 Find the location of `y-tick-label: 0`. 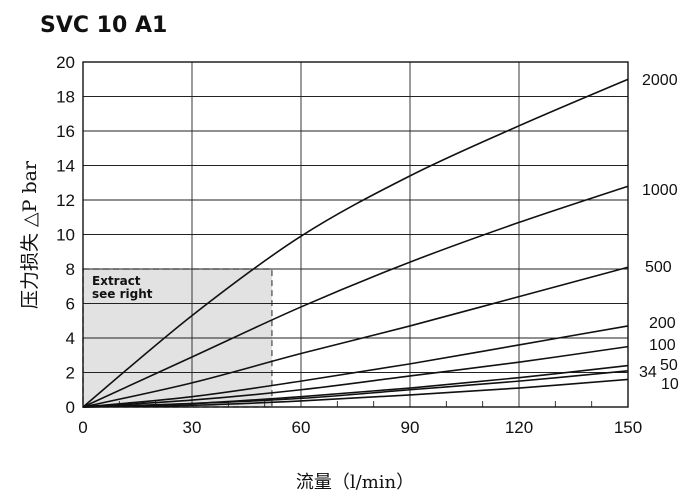

y-tick-label: 0 is located at coordinates (70, 407).